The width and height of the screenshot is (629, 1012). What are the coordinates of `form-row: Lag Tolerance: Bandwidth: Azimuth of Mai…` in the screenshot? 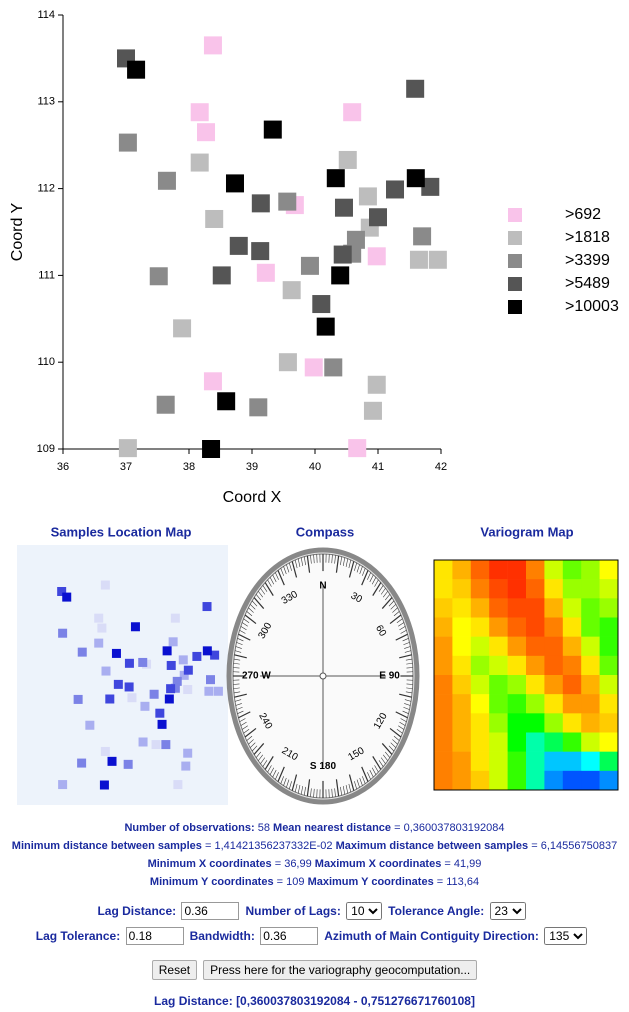 It's located at (314, 936).